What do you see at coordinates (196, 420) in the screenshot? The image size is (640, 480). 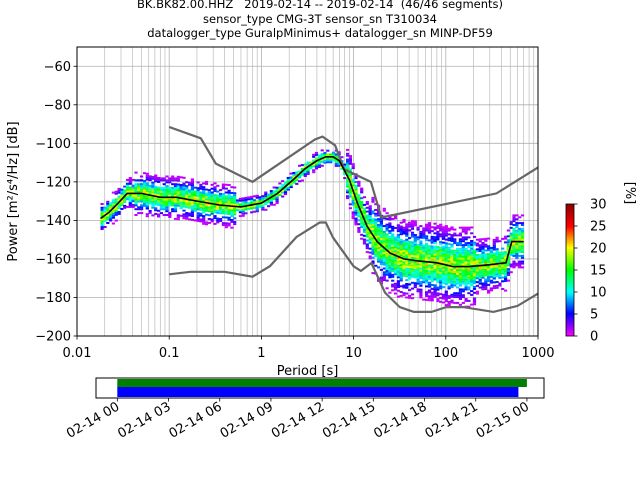 I see `time-tick-label: 02-14 06` at bounding box center [196, 420].